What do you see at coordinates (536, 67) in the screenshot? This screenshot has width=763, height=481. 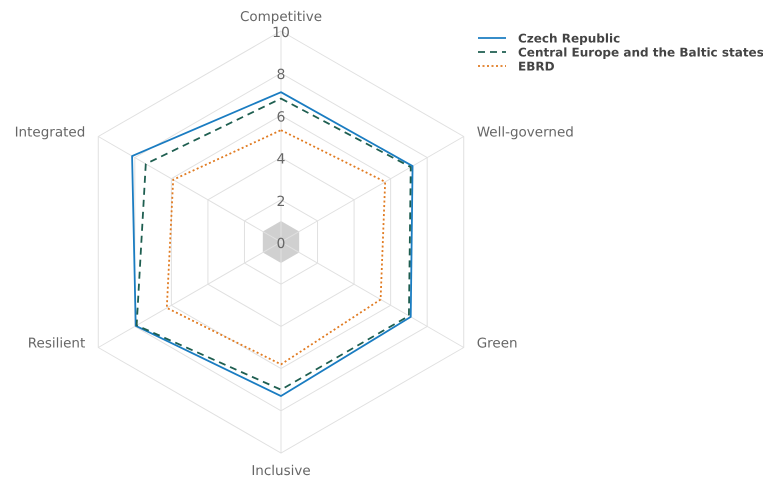 I see `legend-label: EBRD` at bounding box center [536, 67].